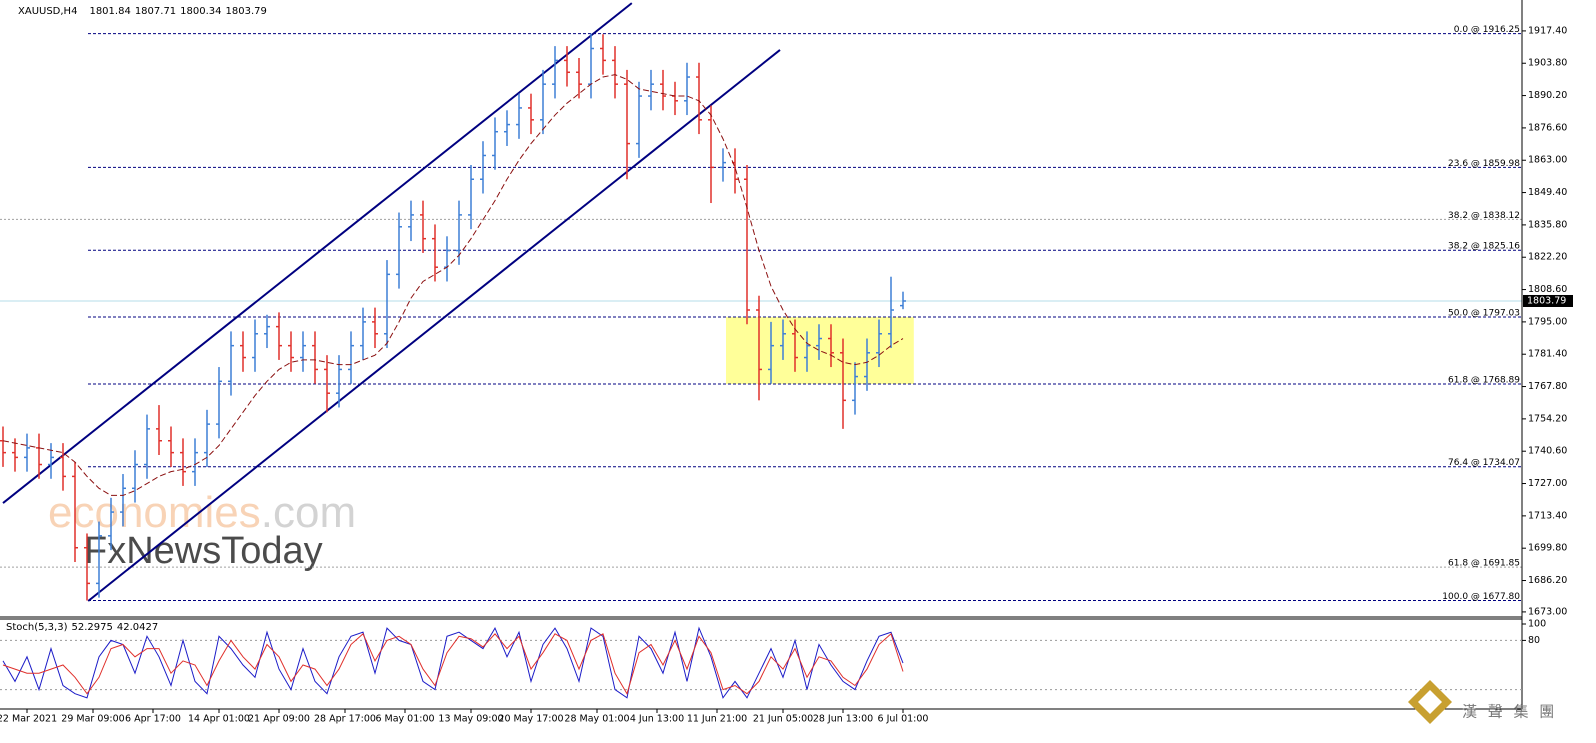 The image size is (1596, 743). Describe the element at coordinates (820, 350) in the screenshot. I see `zone` at that location.